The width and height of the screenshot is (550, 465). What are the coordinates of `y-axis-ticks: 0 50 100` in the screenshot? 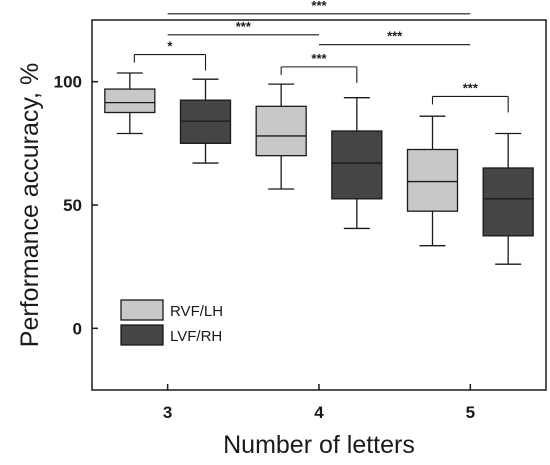 It's located at (76, 205).